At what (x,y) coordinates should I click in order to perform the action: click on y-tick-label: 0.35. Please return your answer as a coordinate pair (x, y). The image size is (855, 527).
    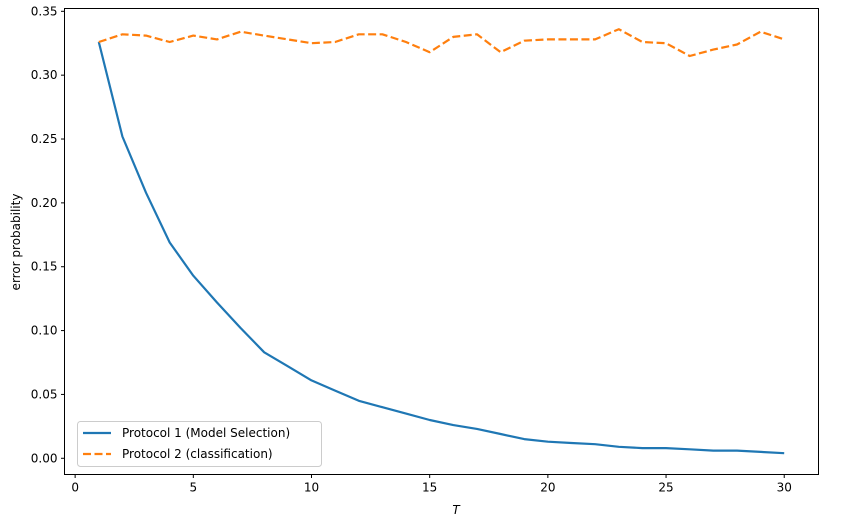
    Looking at the image, I should click on (44, 11).